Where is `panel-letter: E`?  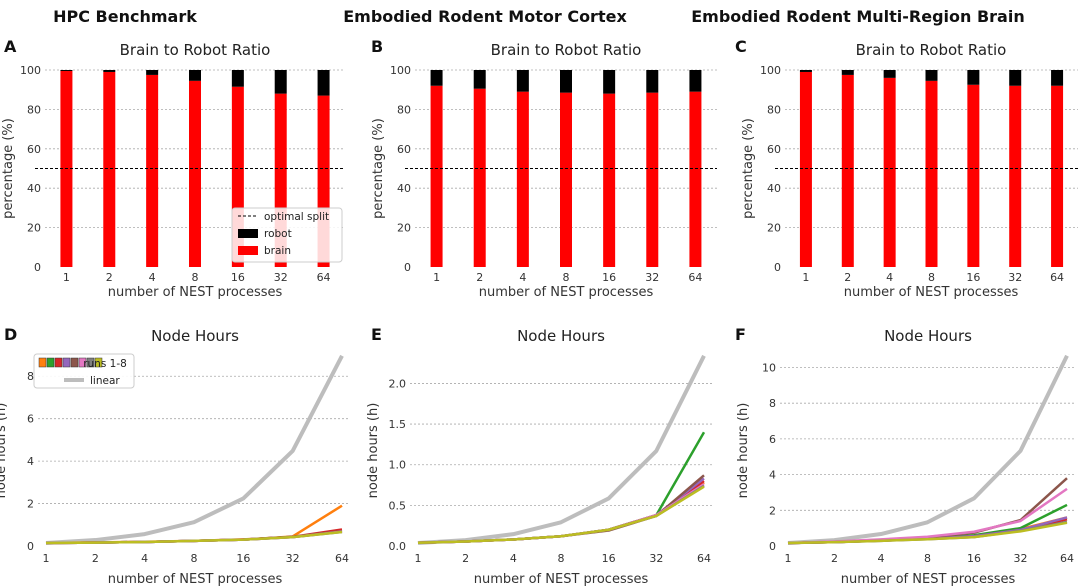 panel-letter: E is located at coordinates (376, 334).